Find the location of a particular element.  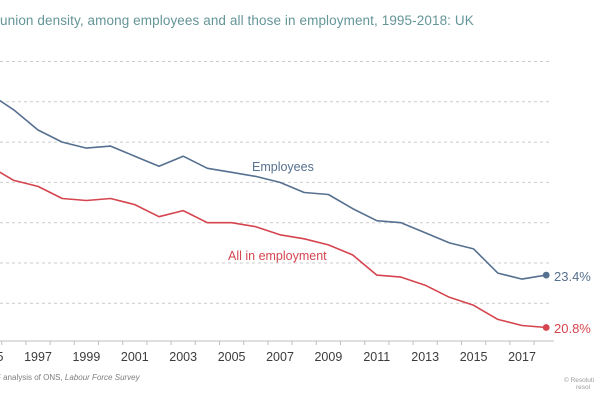

x-axis-label: 2013 is located at coordinates (425, 357).